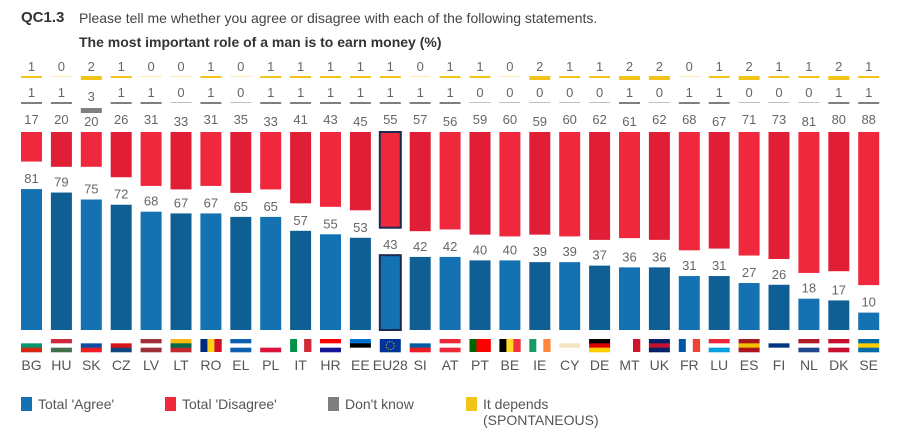  Describe the element at coordinates (240, 365) in the screenshot. I see `country-label: EL` at that location.